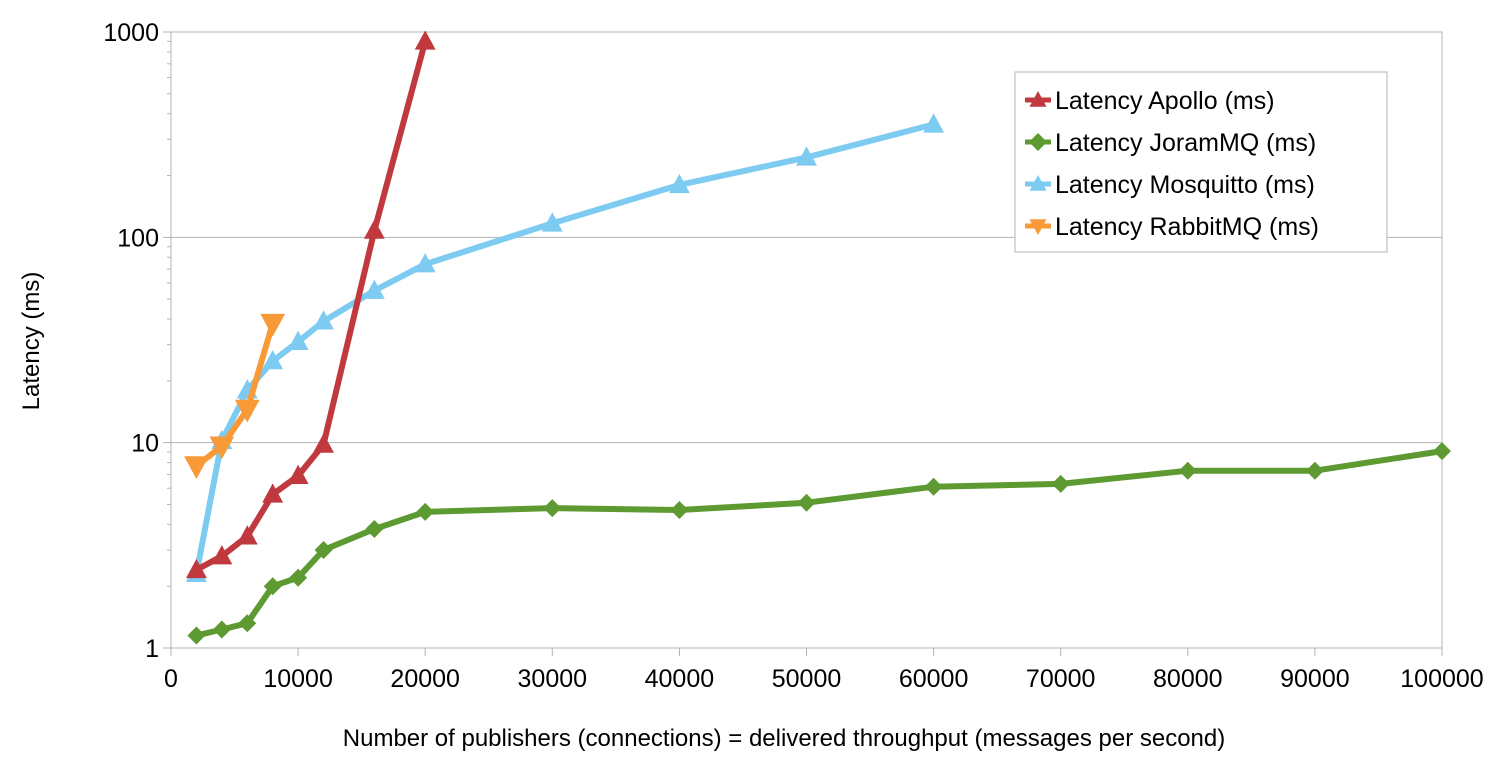 Image resolution: width=1512 pixels, height=774 pixels. Describe the element at coordinates (553, 679) in the screenshot. I see `x-tick-label: 30000` at that location.